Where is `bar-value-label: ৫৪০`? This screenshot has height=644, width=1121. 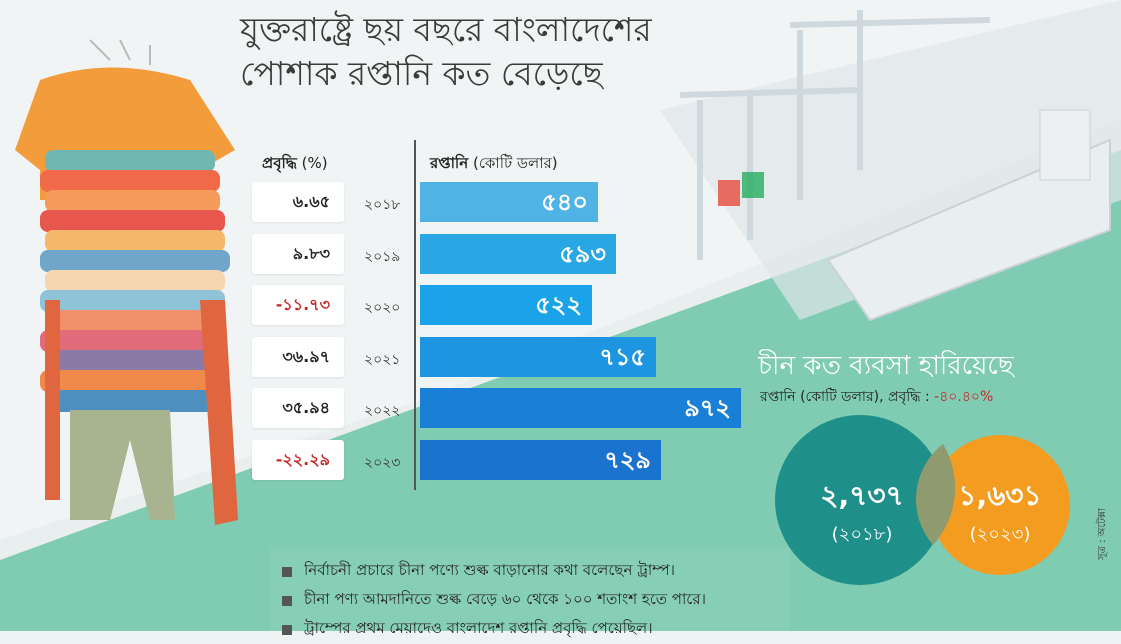
bar-value-label: ৫৪০ is located at coordinates (564, 202).